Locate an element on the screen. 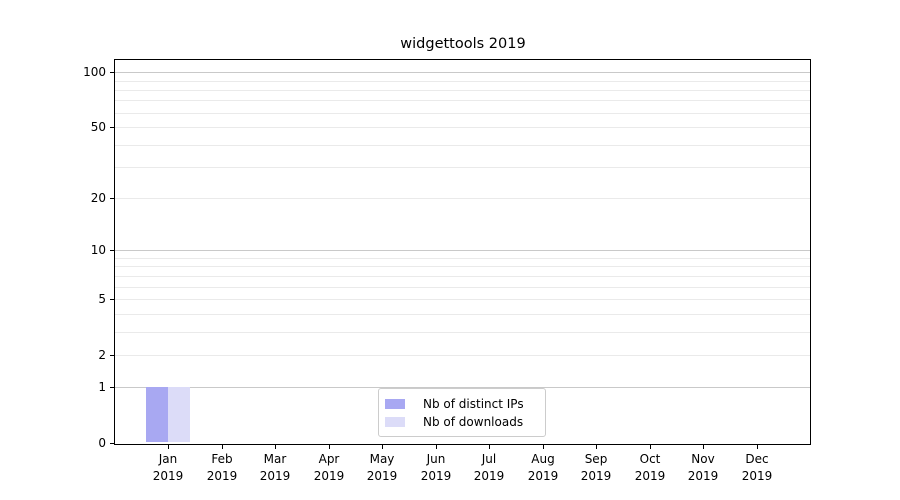 This screenshot has width=900, height=500. bar-distinct-ips is located at coordinates (157, 414).